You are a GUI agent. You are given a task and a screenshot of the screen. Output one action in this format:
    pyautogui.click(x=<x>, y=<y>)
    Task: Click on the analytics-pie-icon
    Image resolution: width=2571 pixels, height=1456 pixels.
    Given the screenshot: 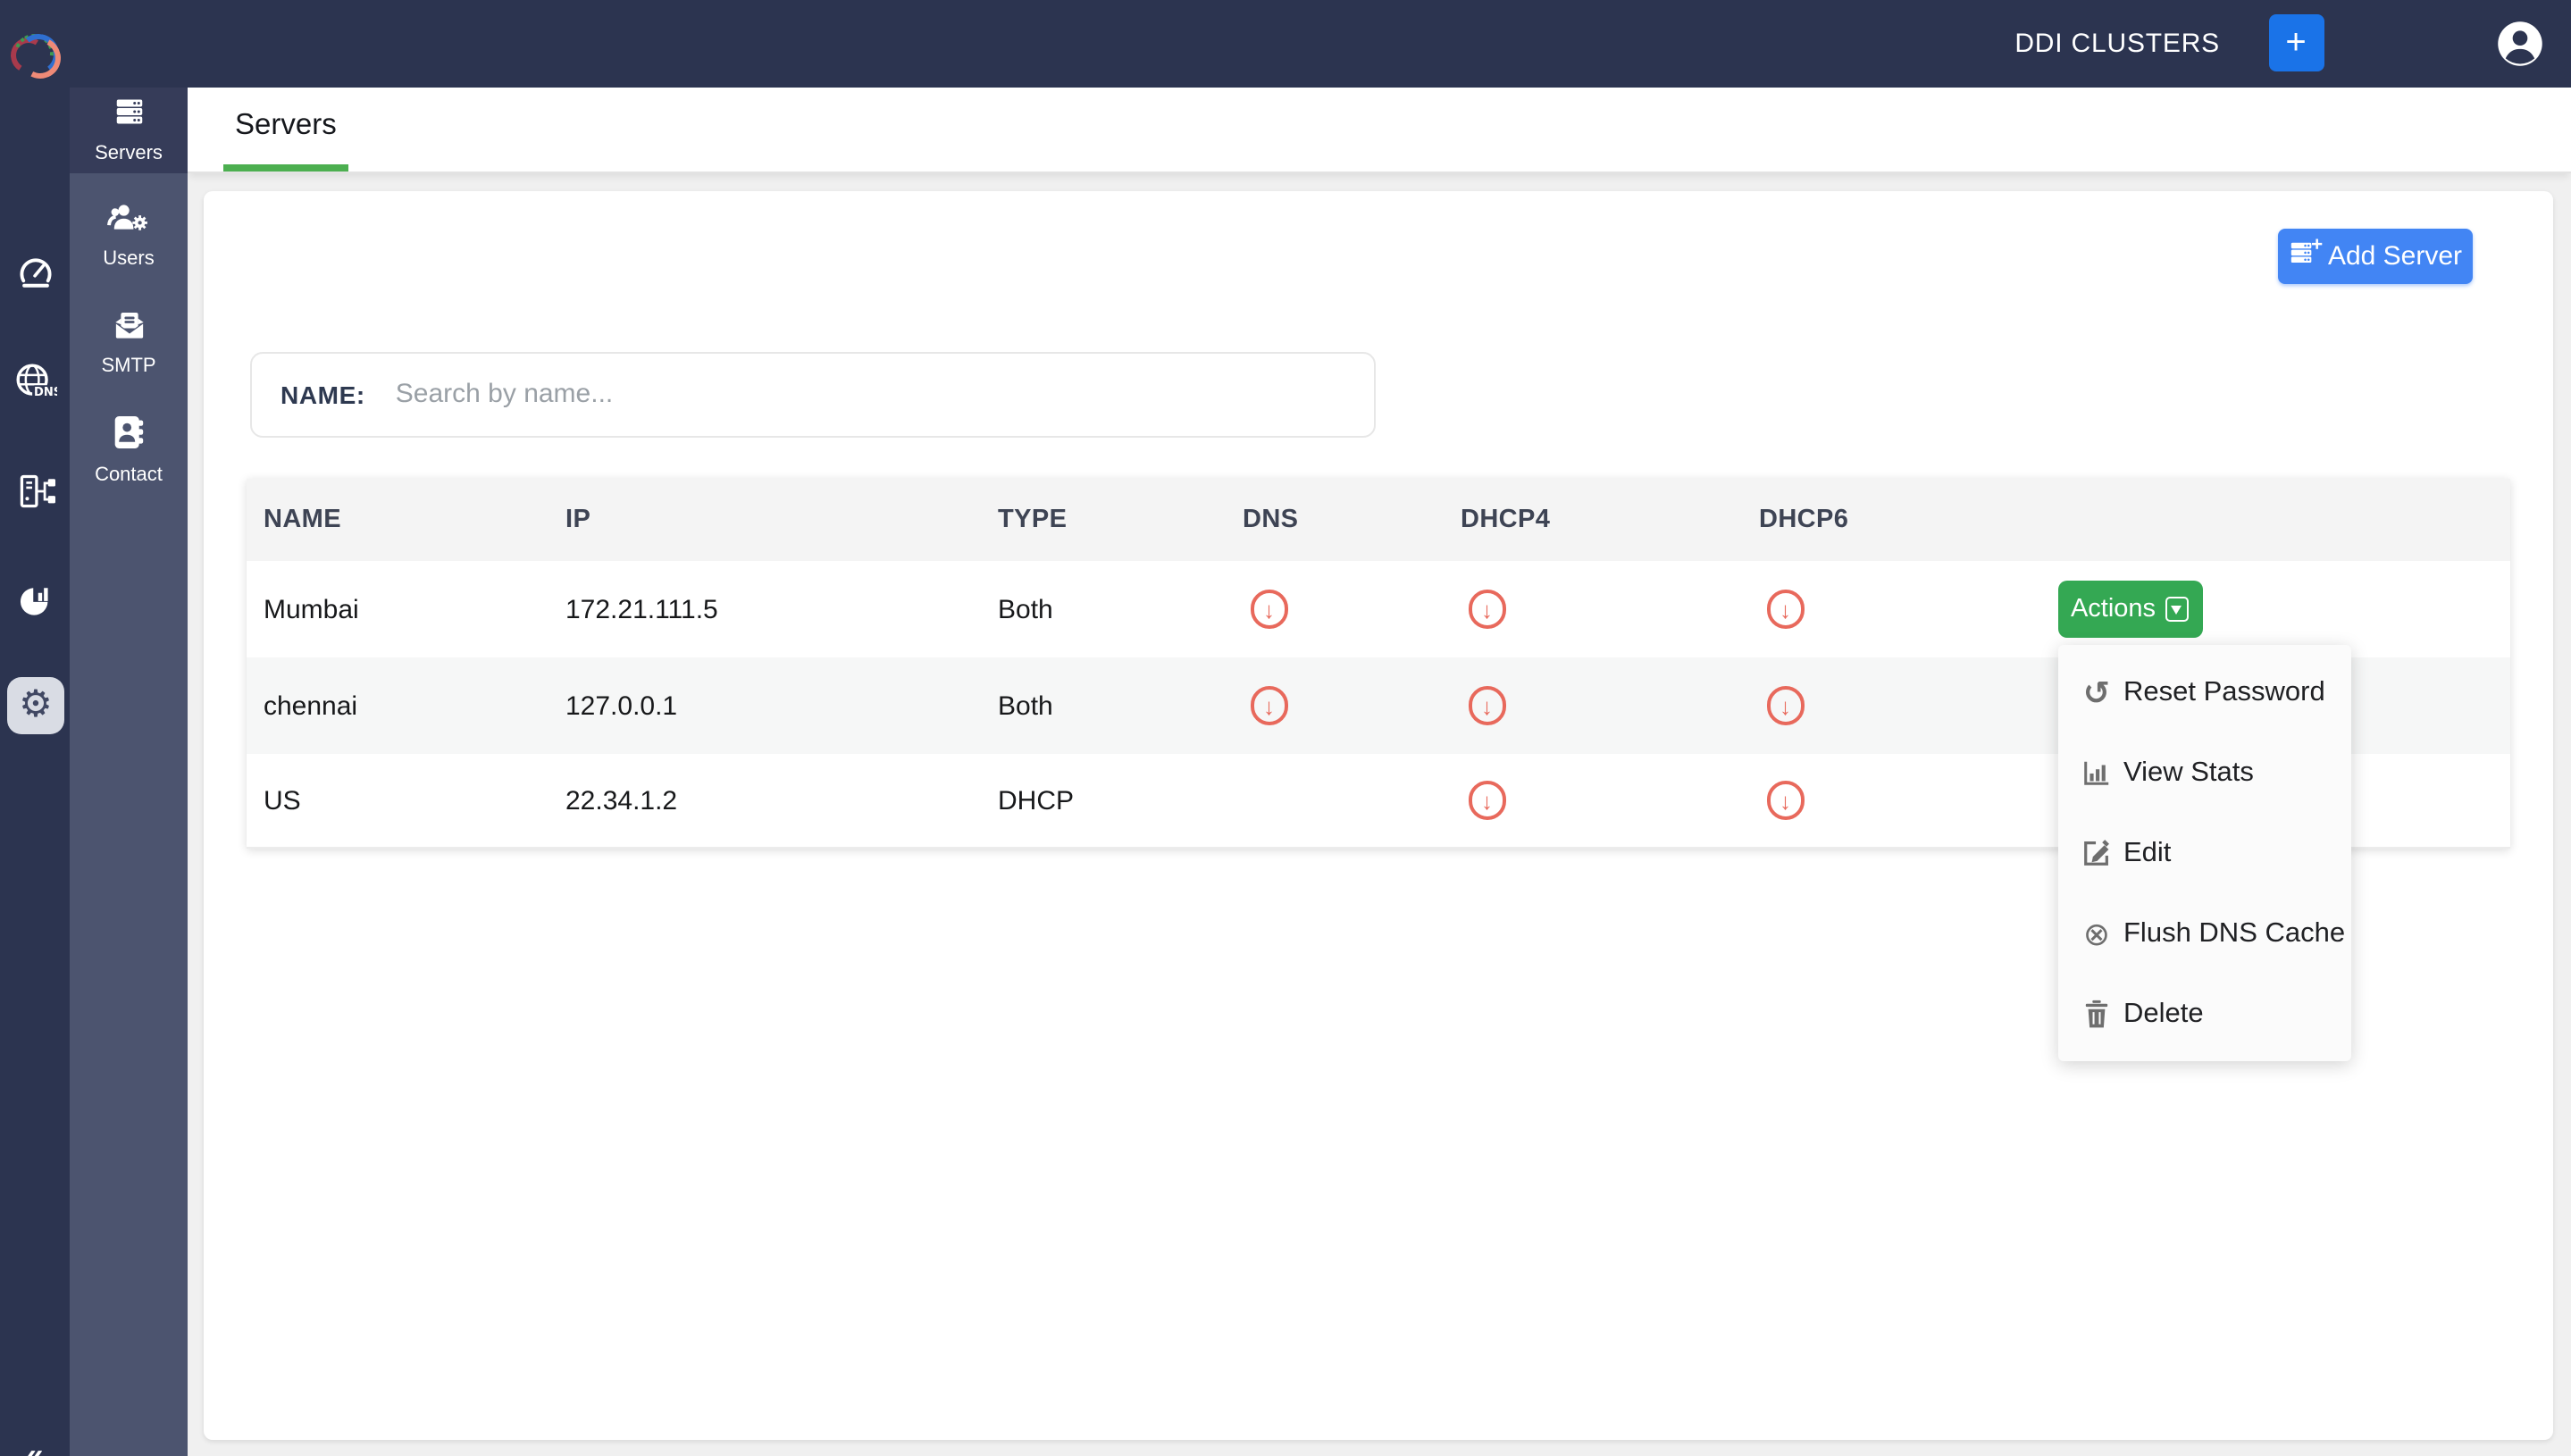 What is the action you would take?
    pyautogui.click(x=35, y=599)
    